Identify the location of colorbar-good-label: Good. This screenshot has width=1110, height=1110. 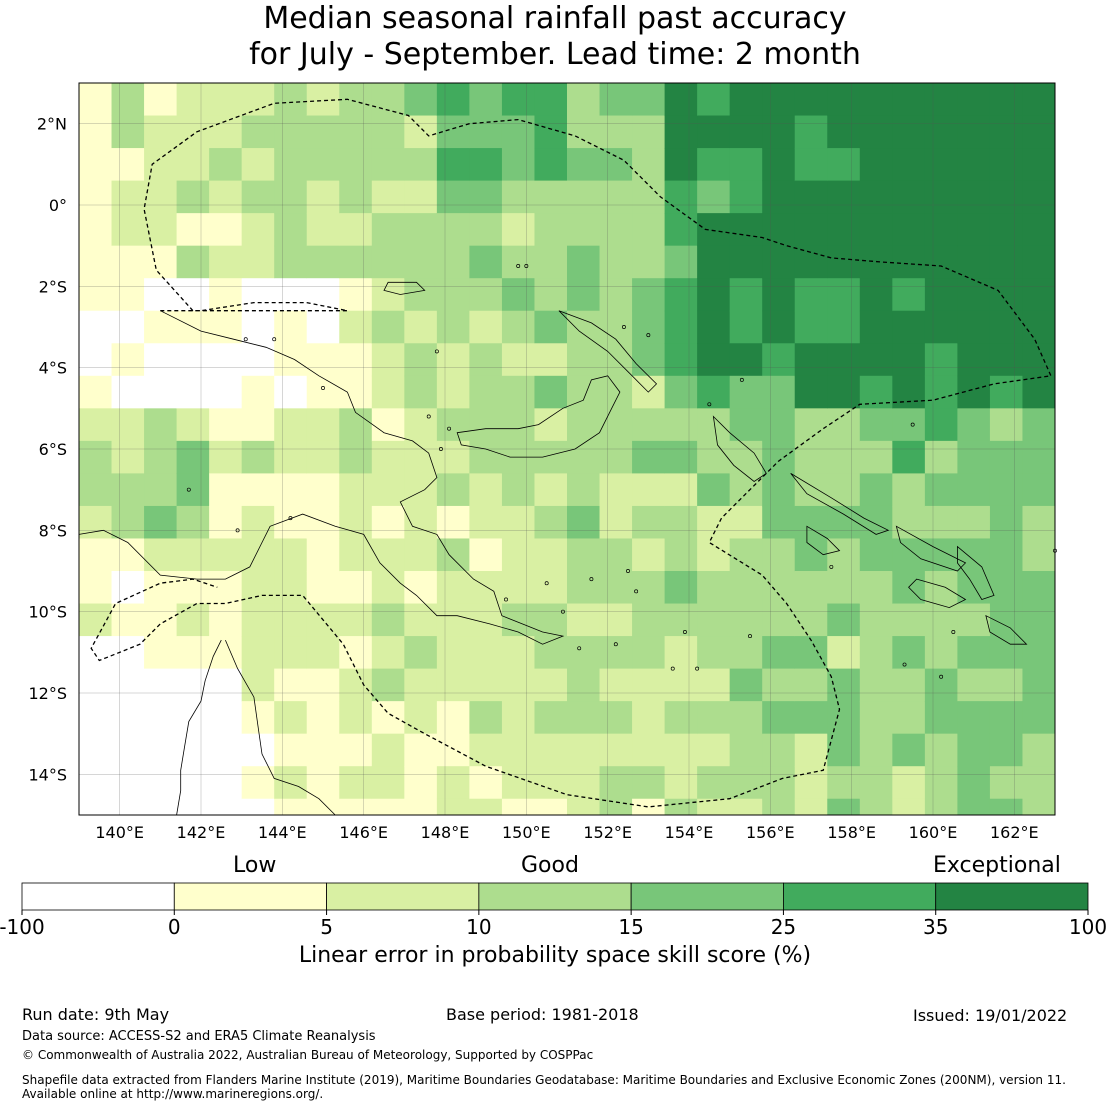
(550, 865).